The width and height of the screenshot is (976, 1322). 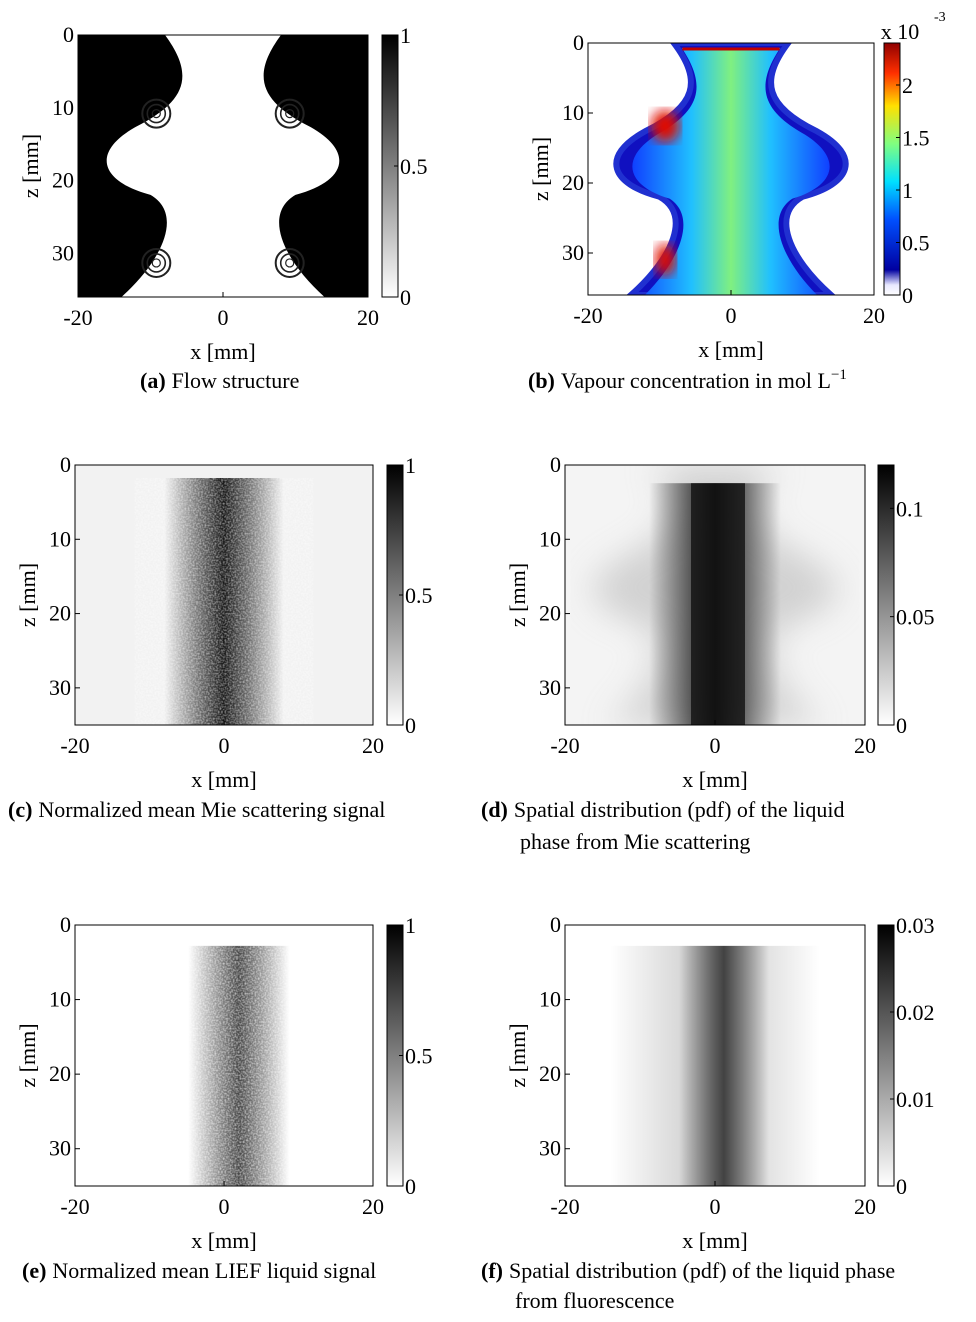 I want to click on liquid-core, so click(x=718, y=604).